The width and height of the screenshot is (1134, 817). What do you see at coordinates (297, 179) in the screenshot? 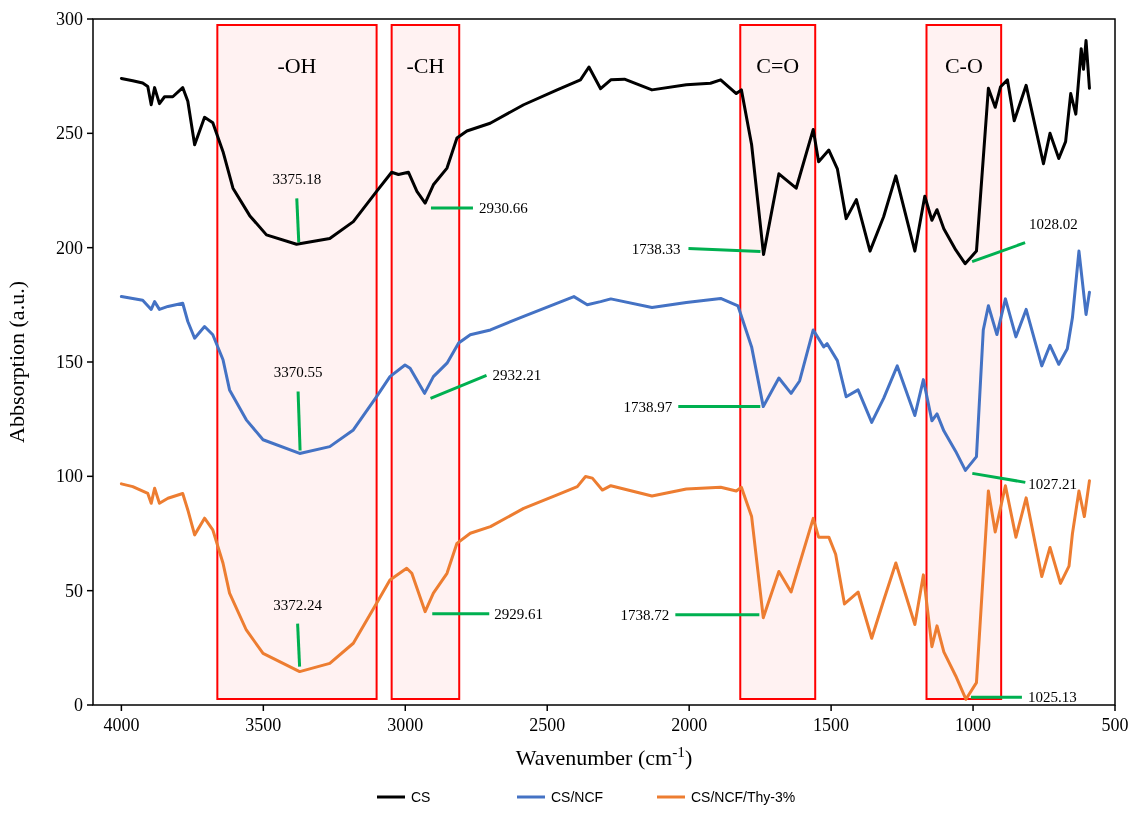
I see `annotation: 3375.18` at bounding box center [297, 179].